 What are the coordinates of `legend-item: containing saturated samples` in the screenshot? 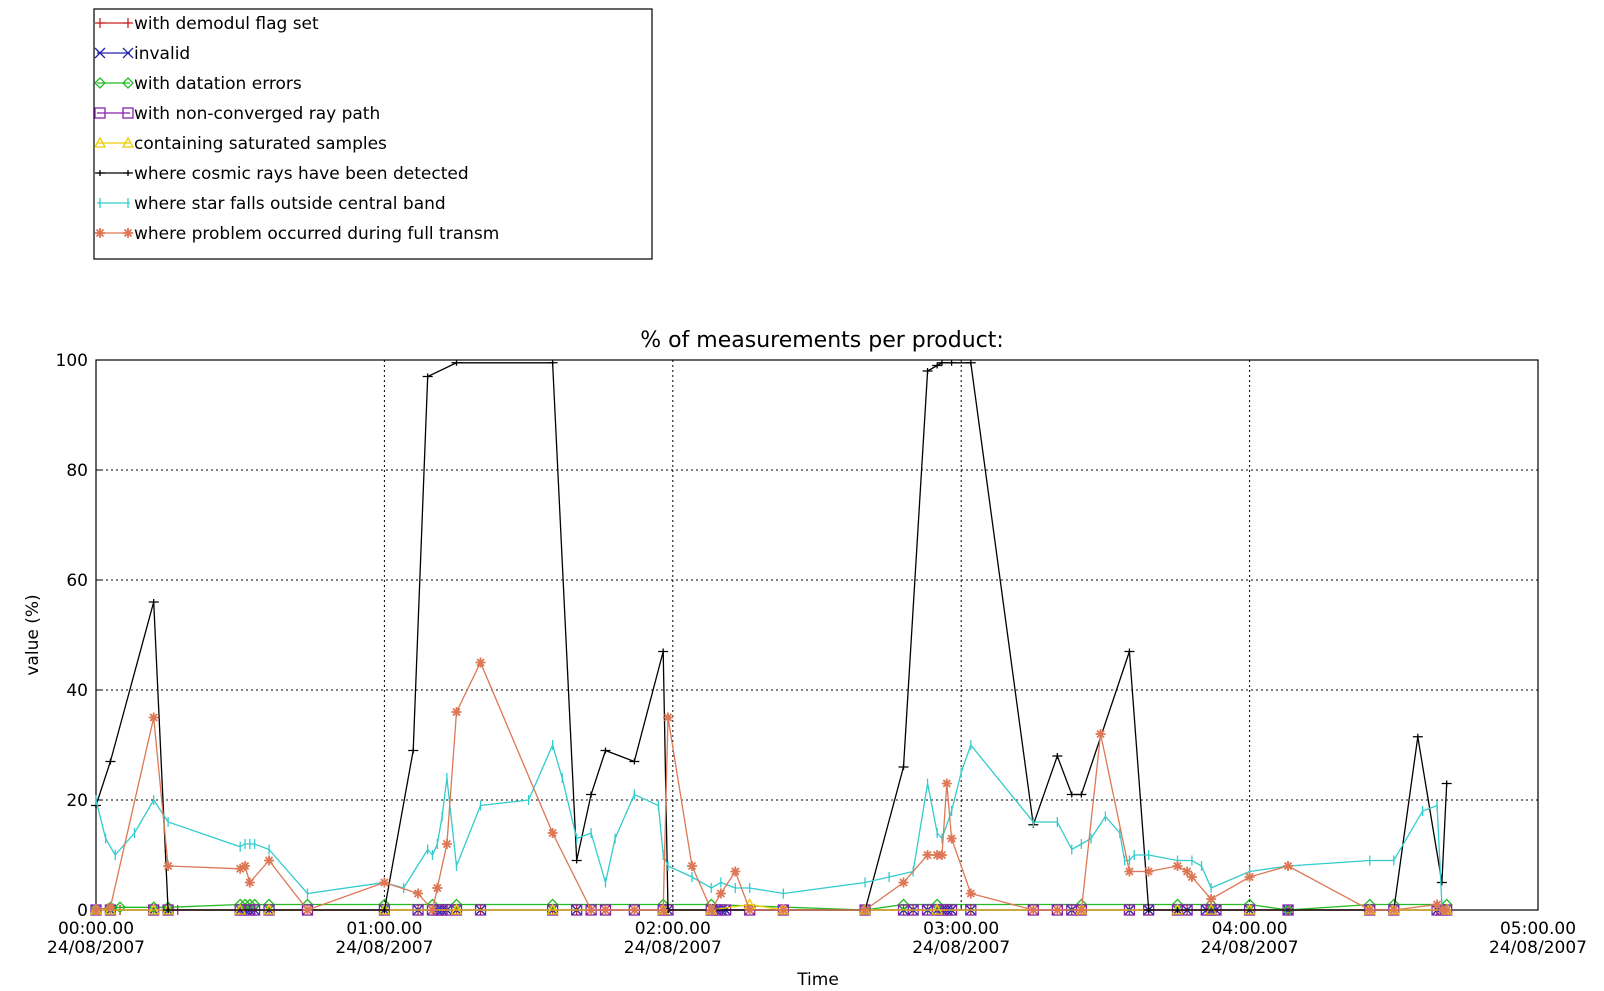 It's located at (240, 144).